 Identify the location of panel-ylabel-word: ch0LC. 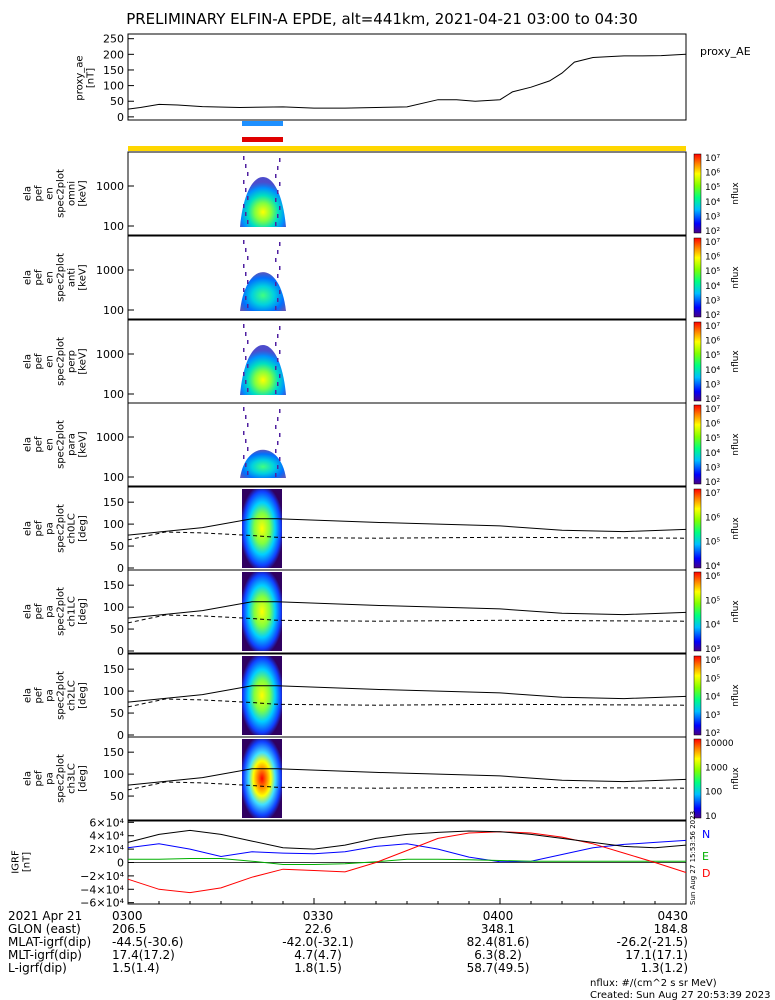
(72, 528).